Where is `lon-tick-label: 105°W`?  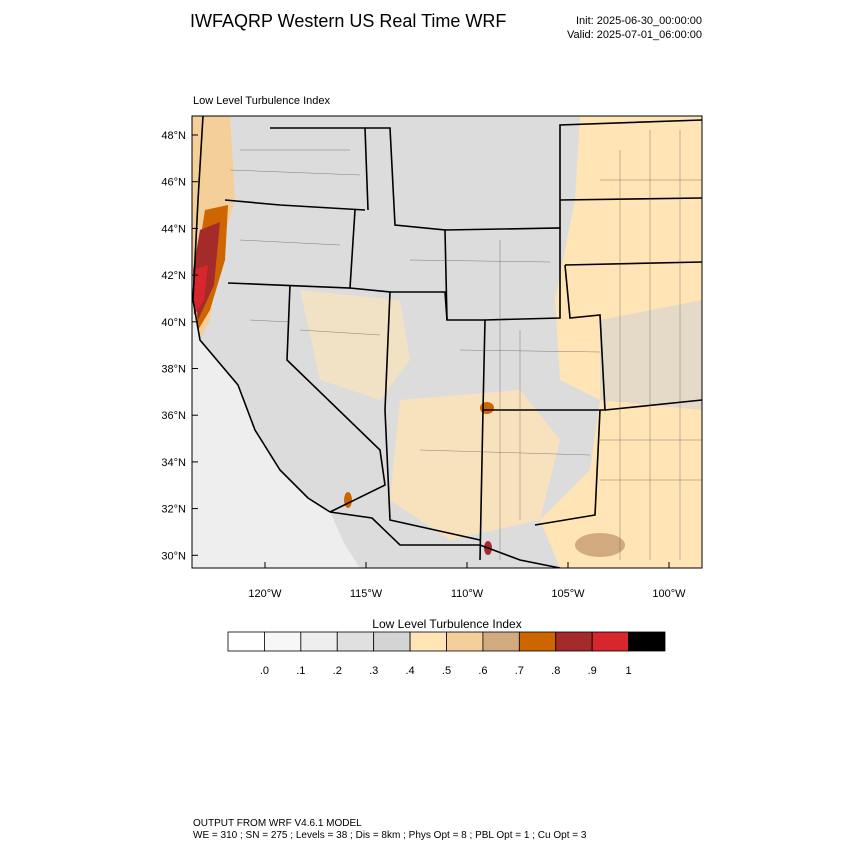
lon-tick-label: 105°W is located at coordinates (568, 594).